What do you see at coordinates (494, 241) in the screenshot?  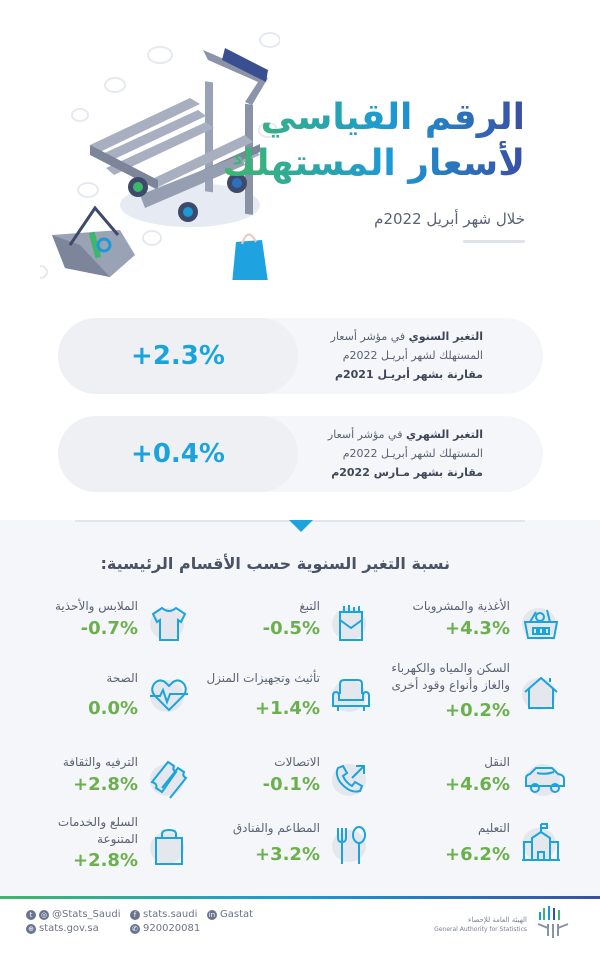 I see `subtitle-divider` at bounding box center [494, 241].